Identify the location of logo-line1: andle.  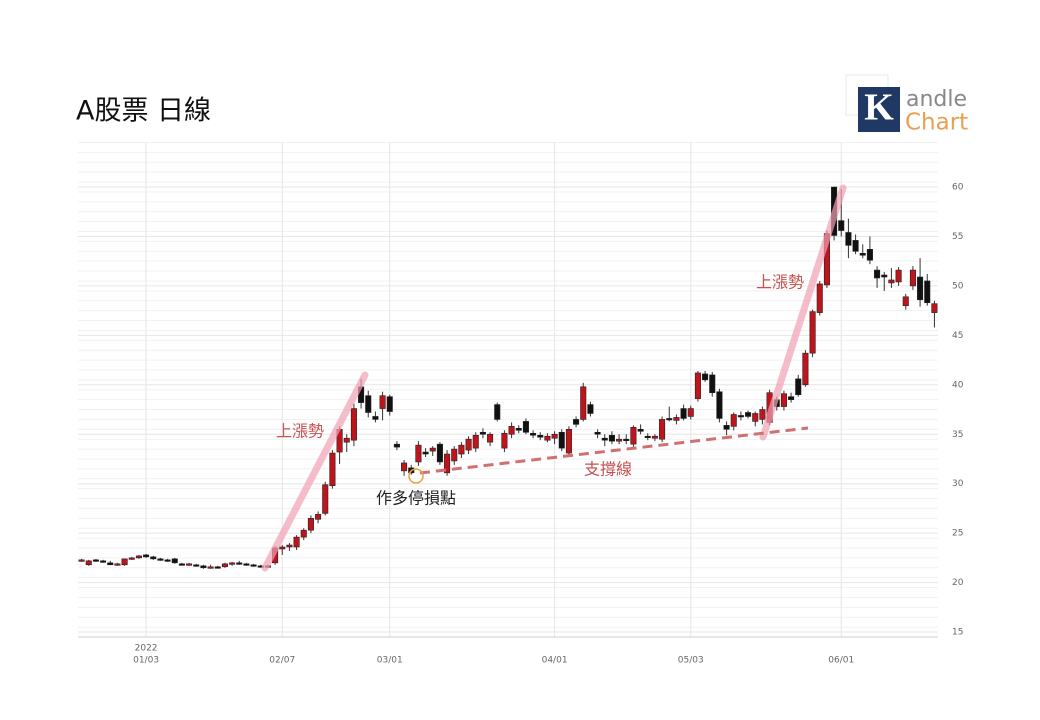
(936, 99).